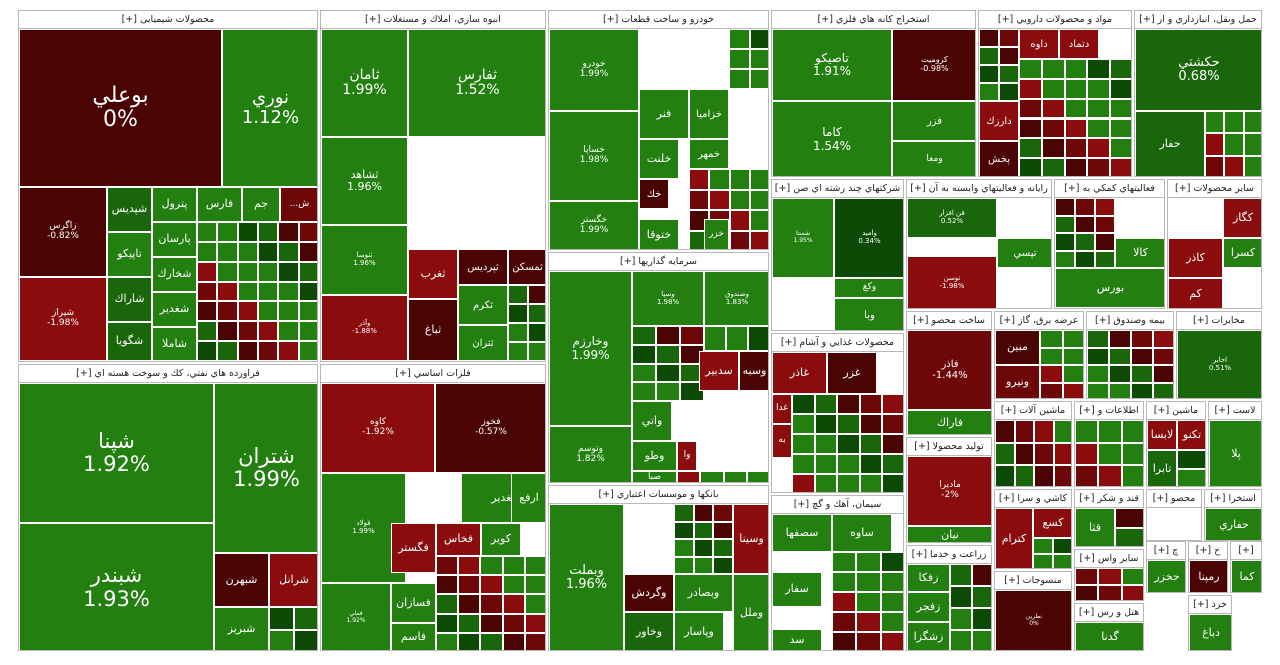 Image resolution: width=1280 pixels, height=665 pixels. What do you see at coordinates (716, 234) in the screenshot?
I see `stock-tile: خزر` at bounding box center [716, 234].